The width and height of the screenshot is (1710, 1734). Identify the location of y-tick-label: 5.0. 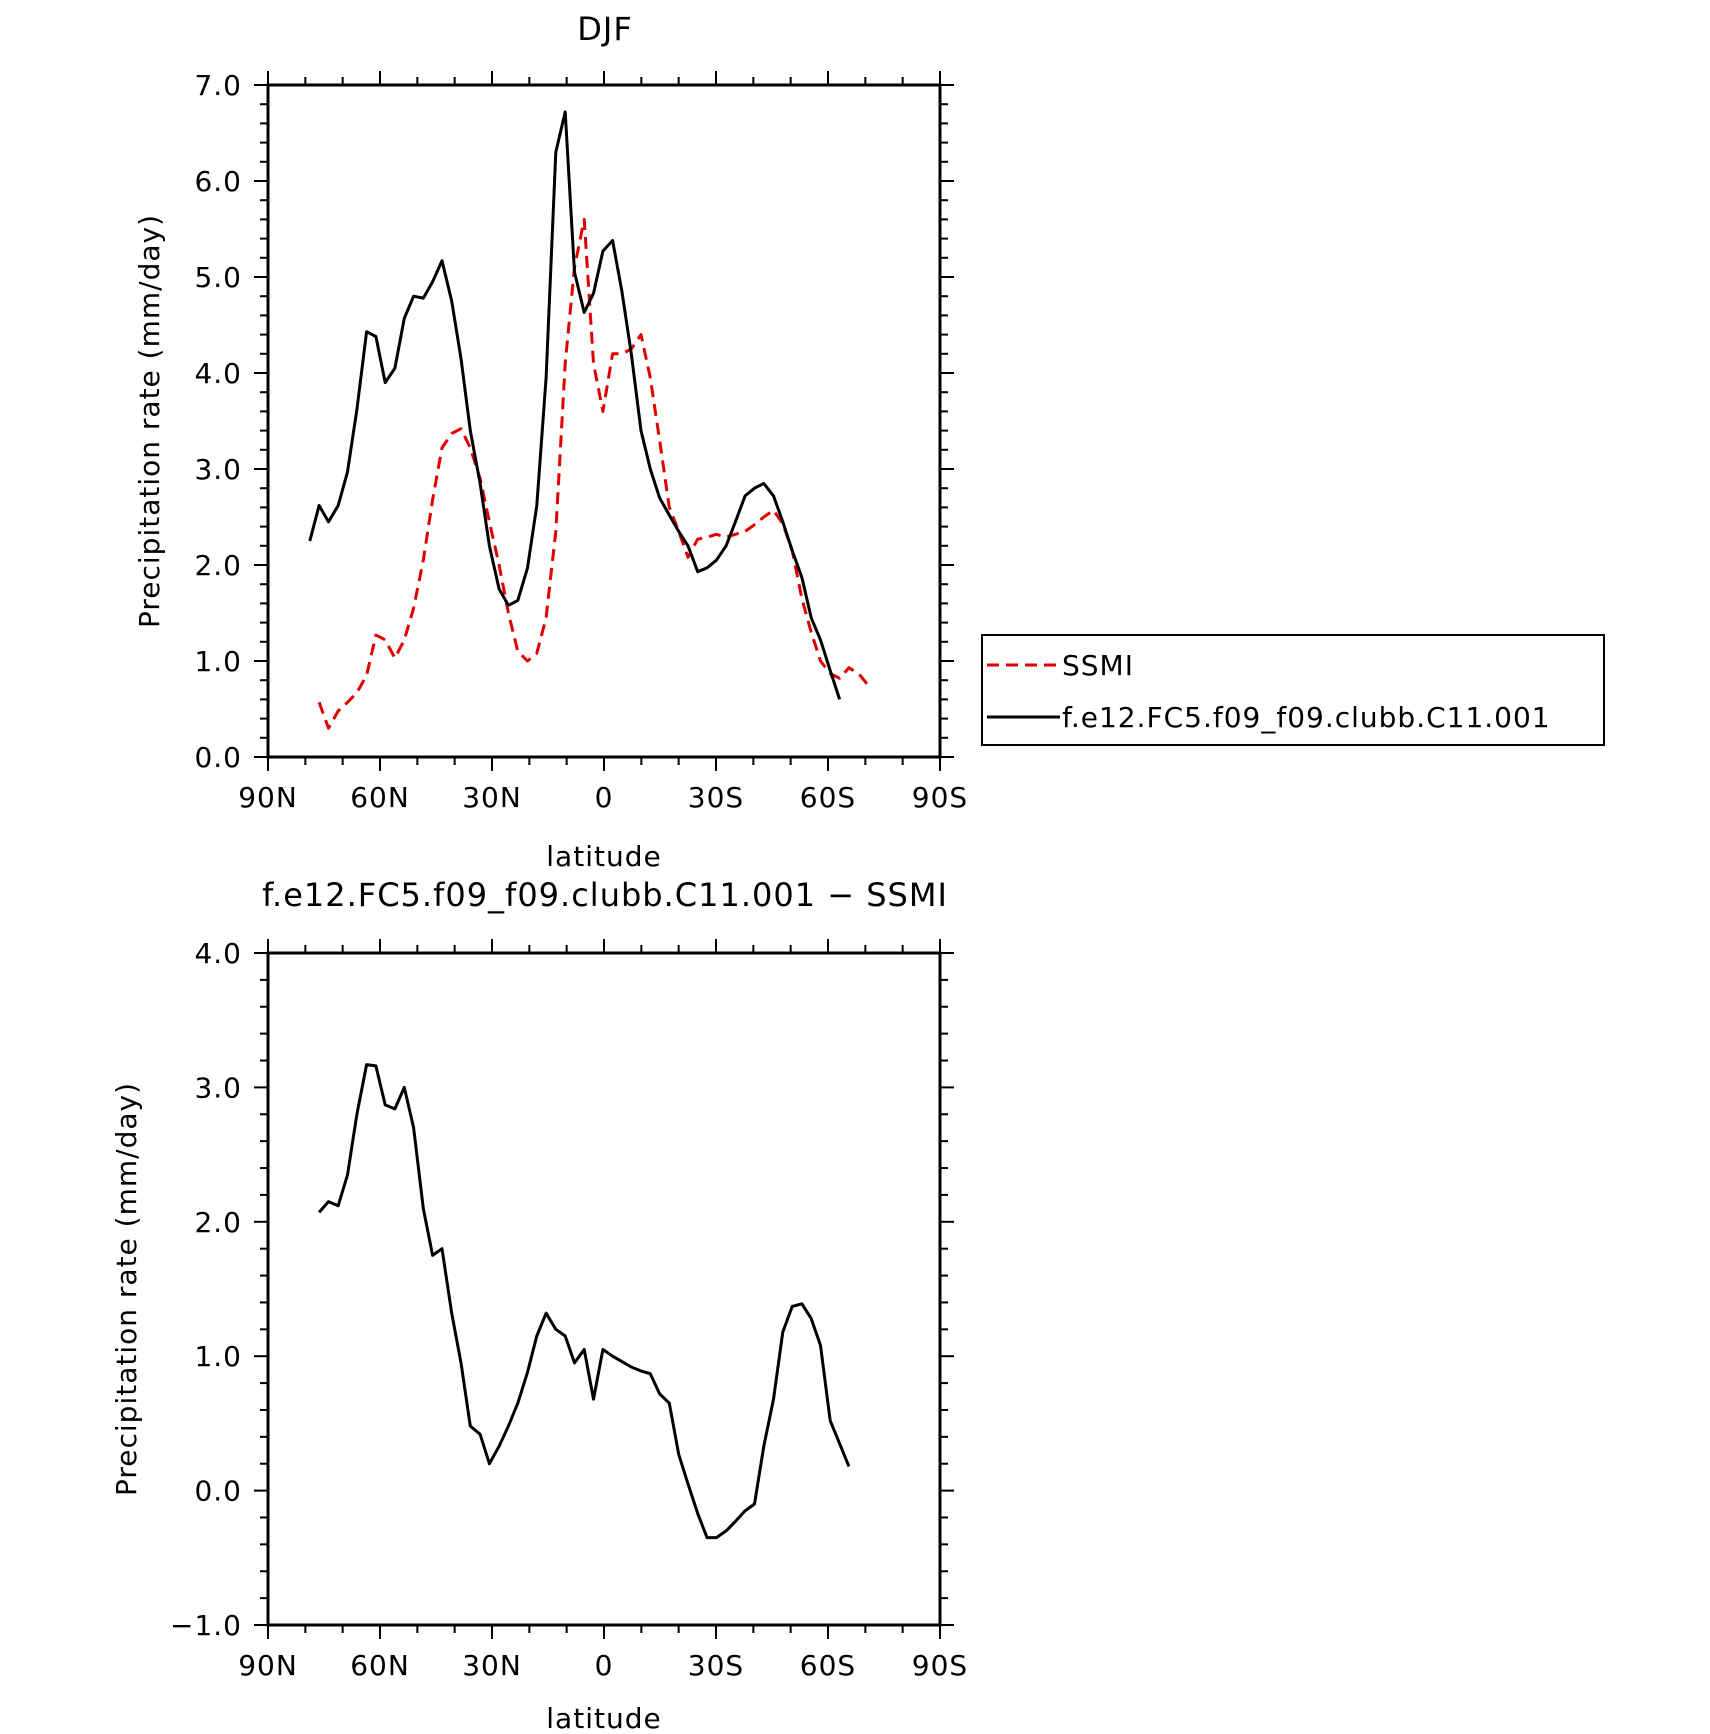
(218, 277).